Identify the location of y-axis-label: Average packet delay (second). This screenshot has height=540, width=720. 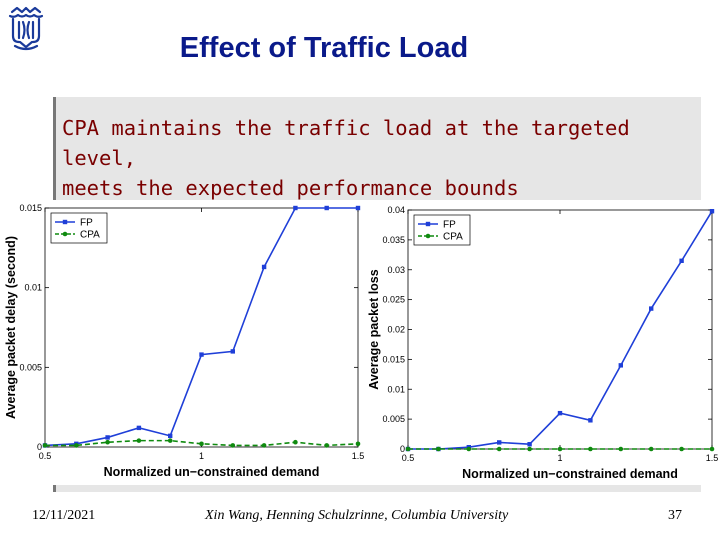
(11, 327).